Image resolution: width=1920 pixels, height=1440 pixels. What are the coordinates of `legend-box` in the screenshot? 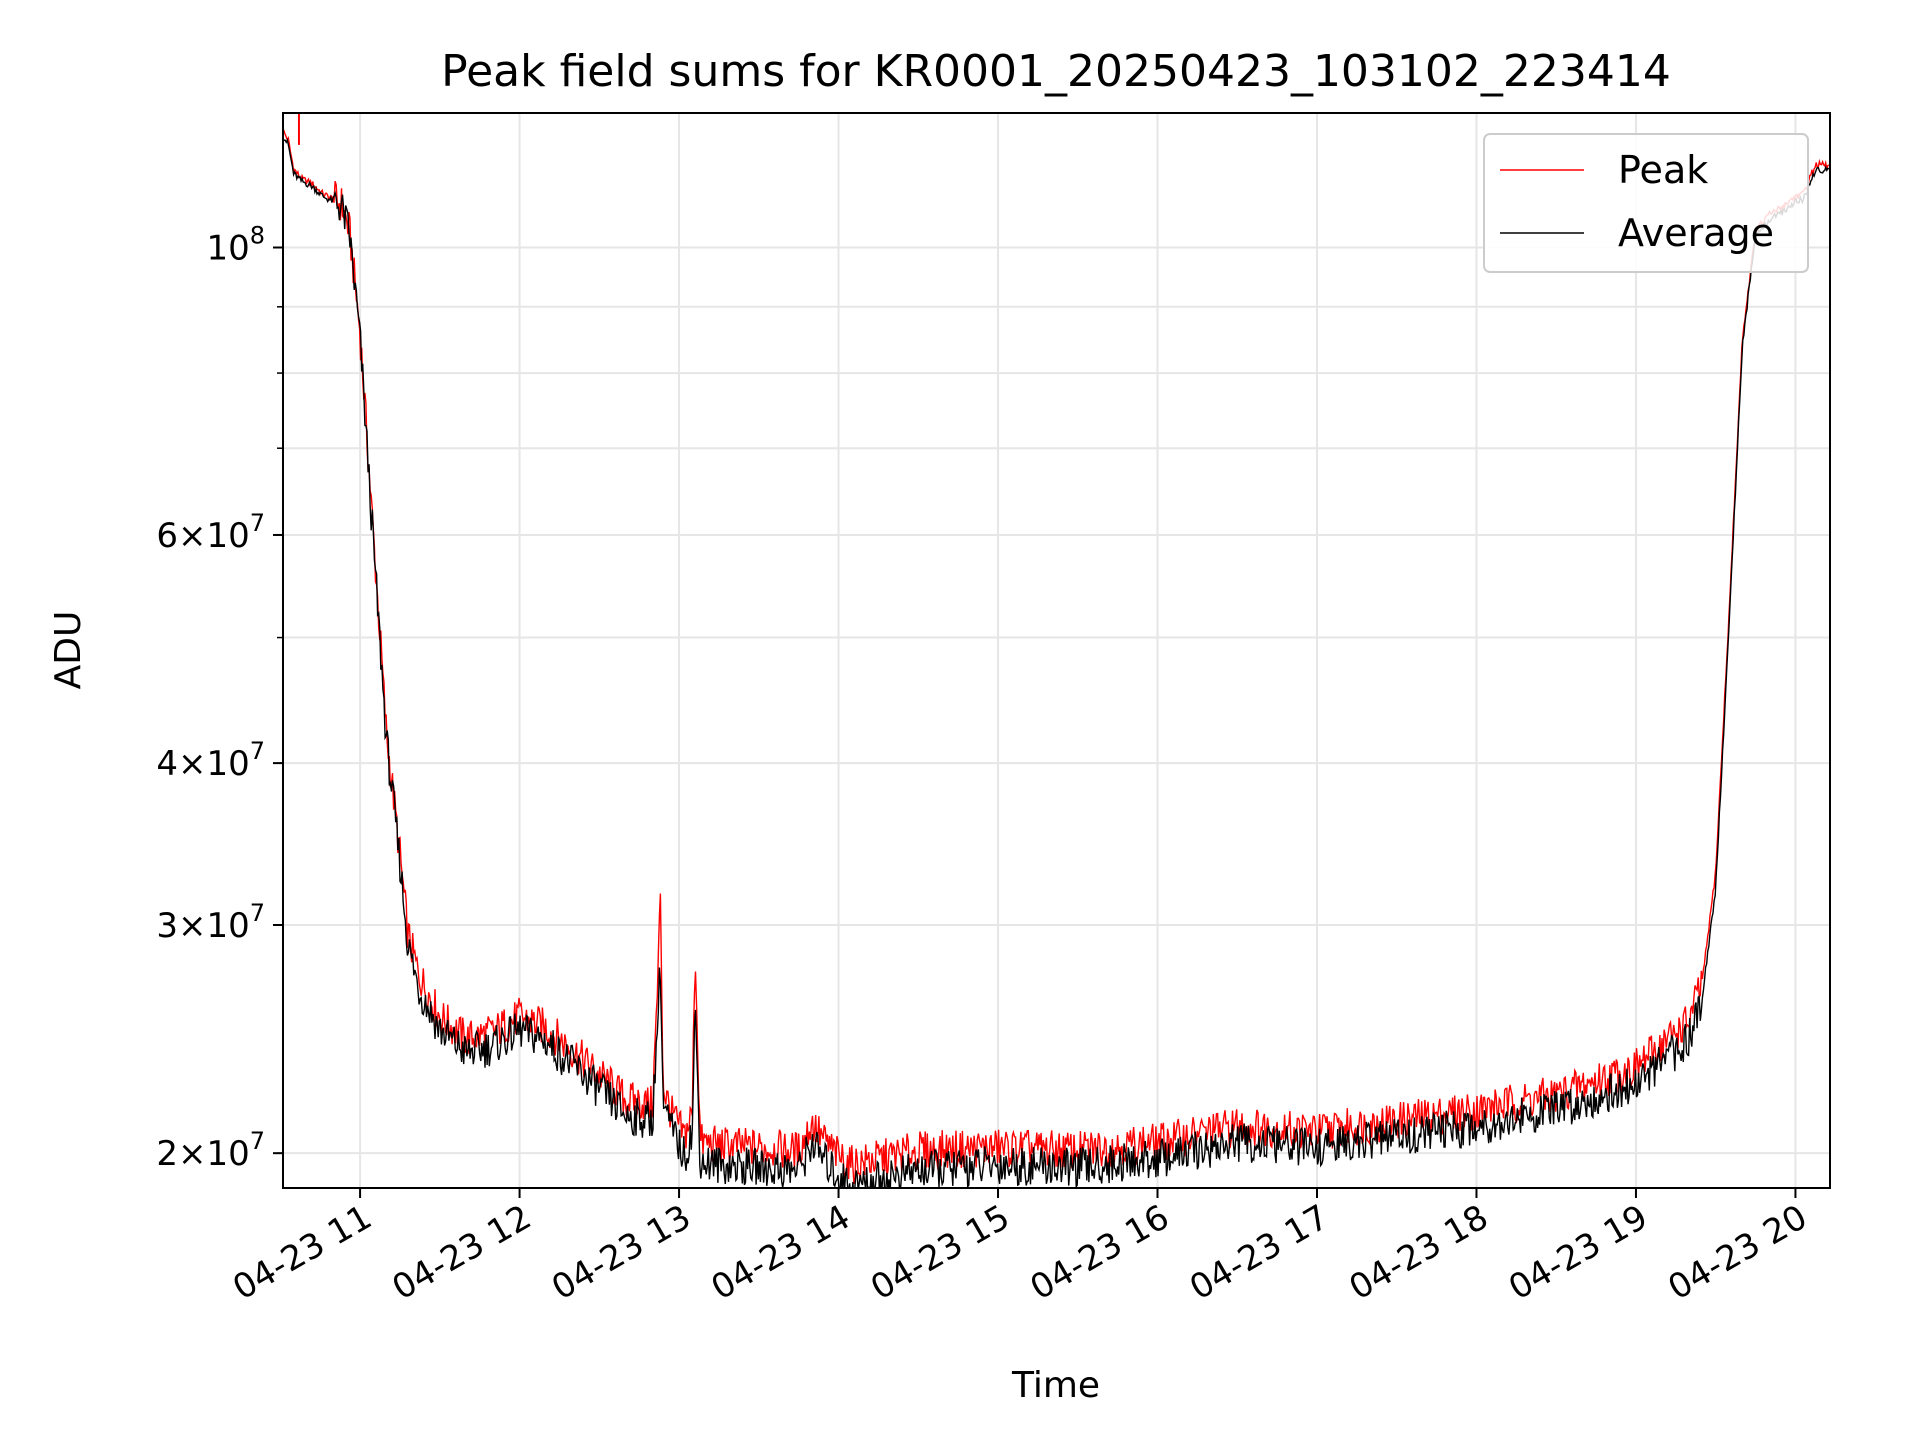 It's located at (1646, 203).